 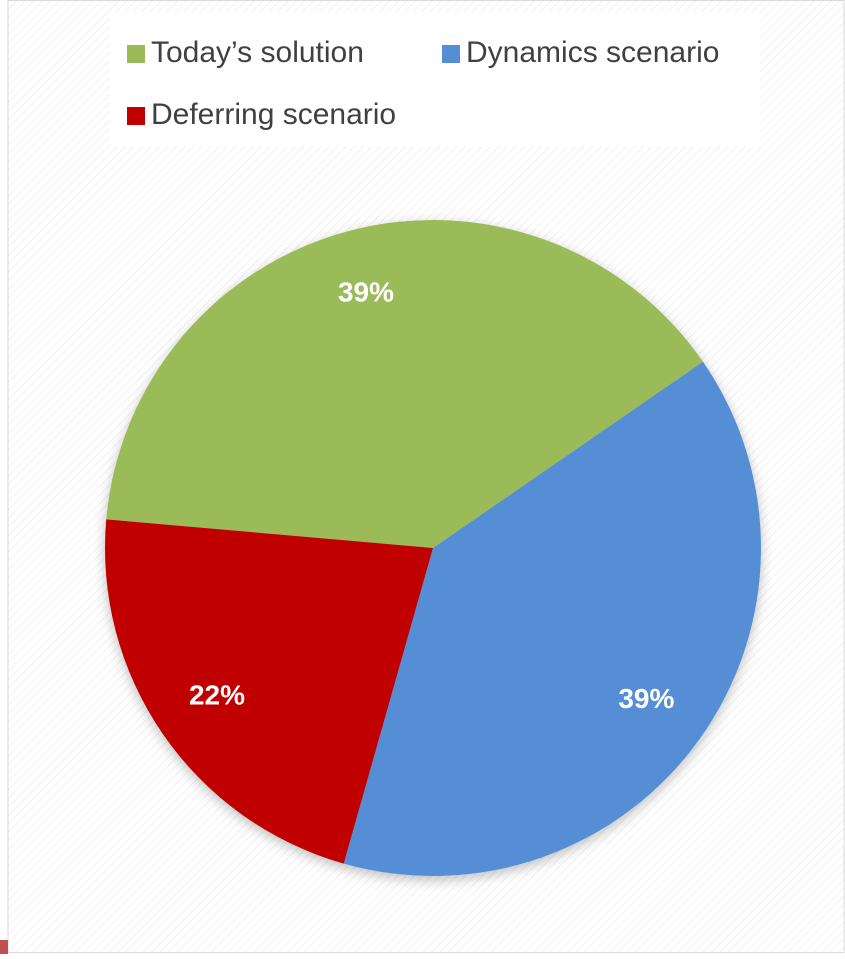 I want to click on legend-label: Dynamics scenario, so click(x=592, y=52).